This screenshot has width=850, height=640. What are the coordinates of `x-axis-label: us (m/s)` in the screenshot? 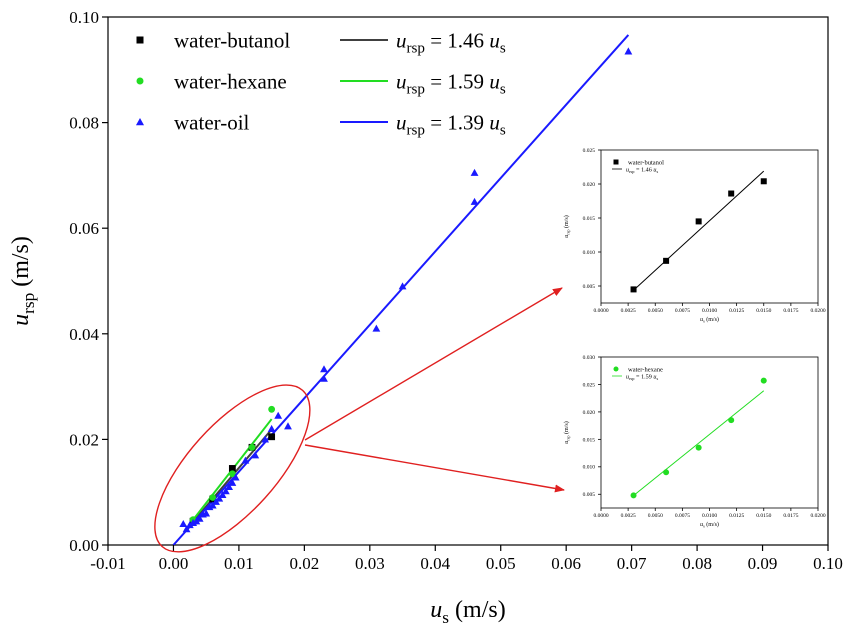 It's located at (709, 320).